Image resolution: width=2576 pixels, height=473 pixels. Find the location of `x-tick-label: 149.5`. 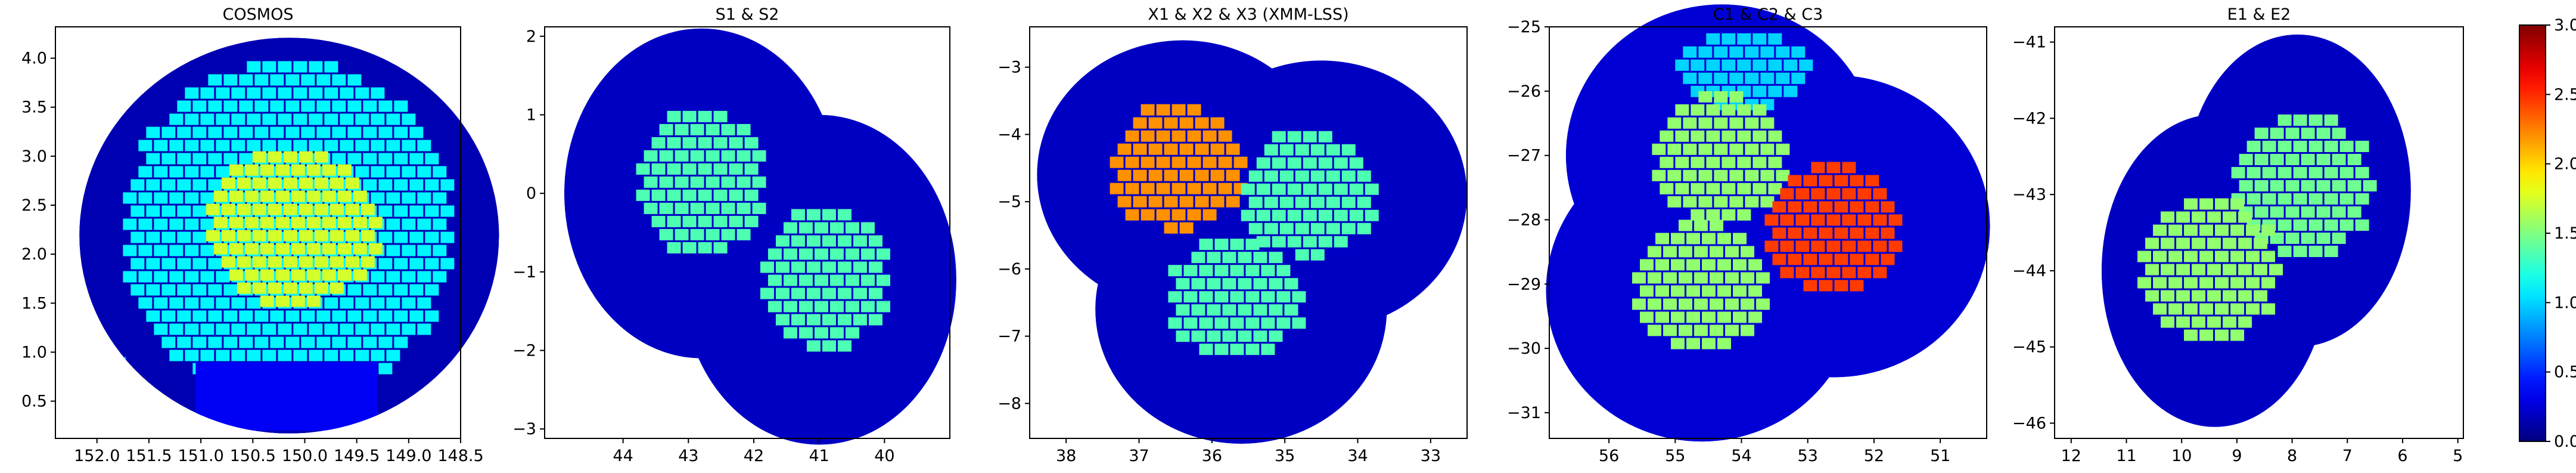

x-tick-label: 149.5 is located at coordinates (357, 456).